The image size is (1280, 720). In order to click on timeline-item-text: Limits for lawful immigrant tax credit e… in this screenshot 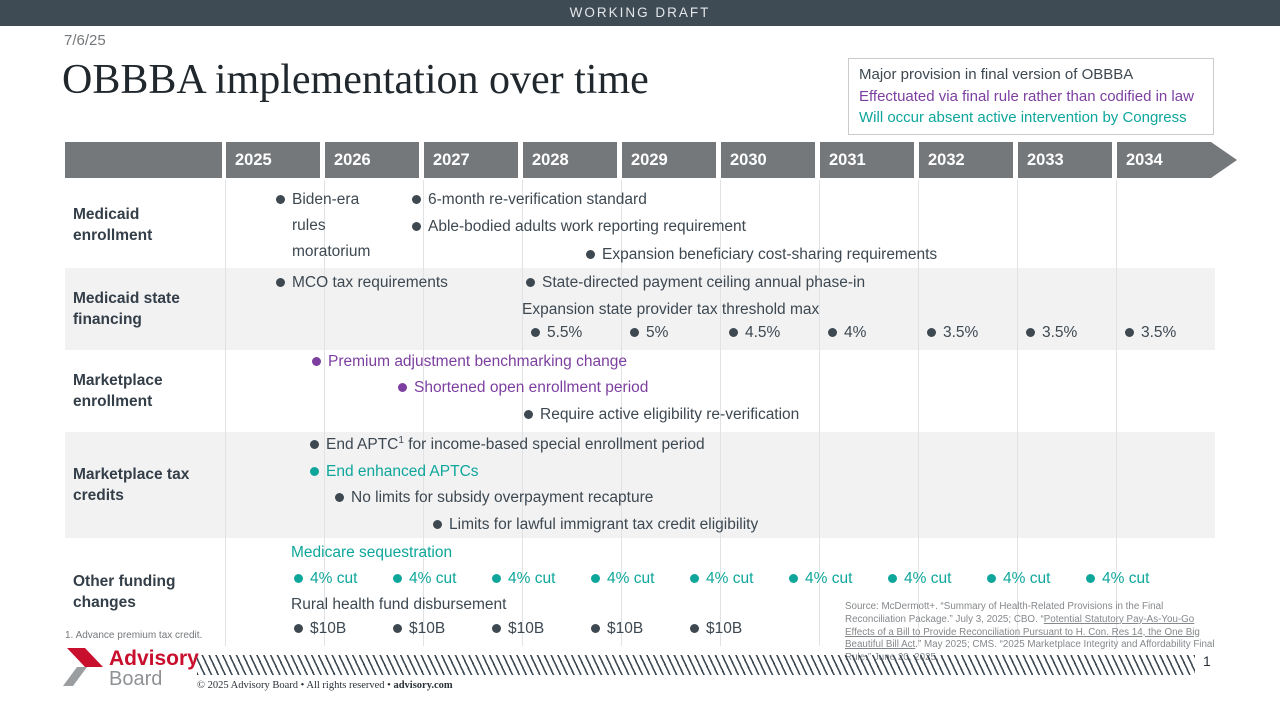, I will do `click(604, 524)`.